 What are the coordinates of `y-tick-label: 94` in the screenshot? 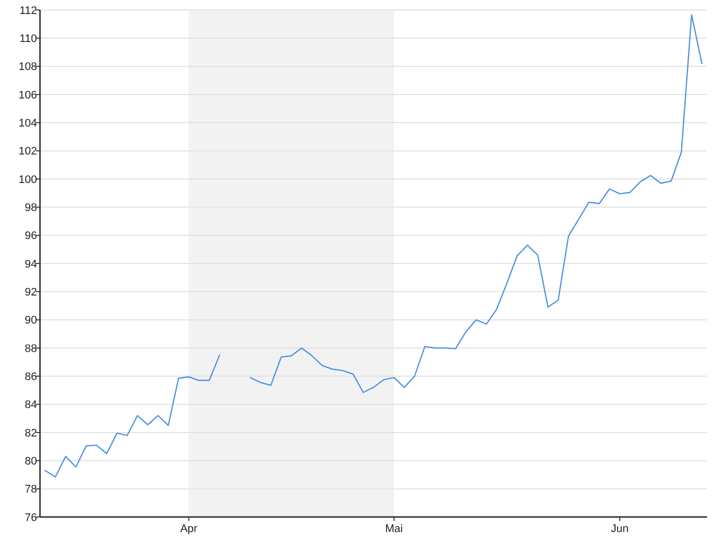 It's located at (30, 264).